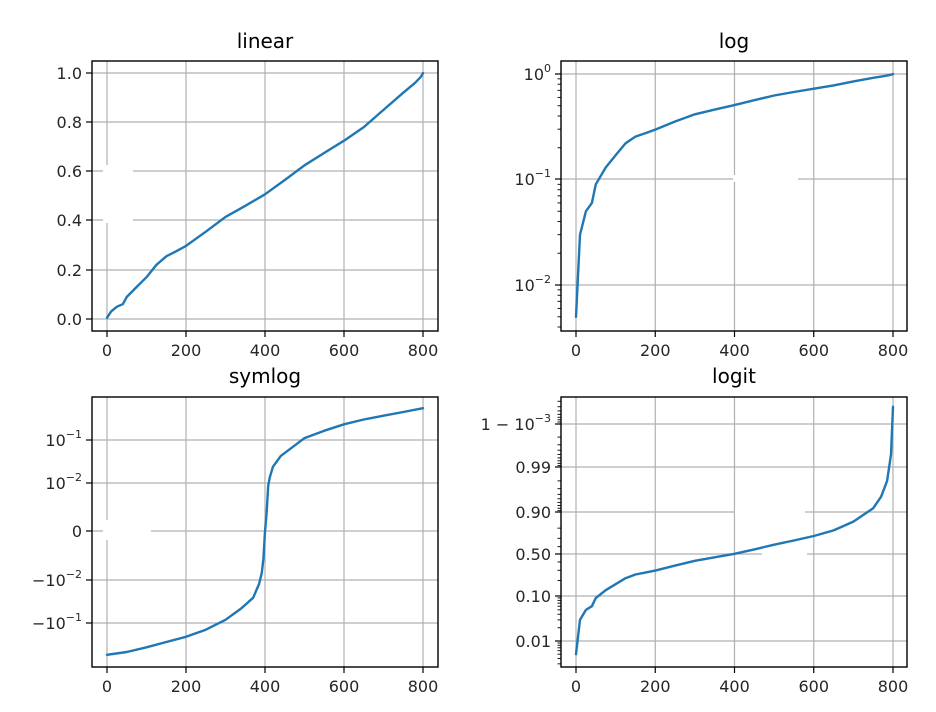 This screenshot has height=712, width=936. What do you see at coordinates (533, 467) in the screenshot?
I see `y-tick-label: 0.99` at bounding box center [533, 467].